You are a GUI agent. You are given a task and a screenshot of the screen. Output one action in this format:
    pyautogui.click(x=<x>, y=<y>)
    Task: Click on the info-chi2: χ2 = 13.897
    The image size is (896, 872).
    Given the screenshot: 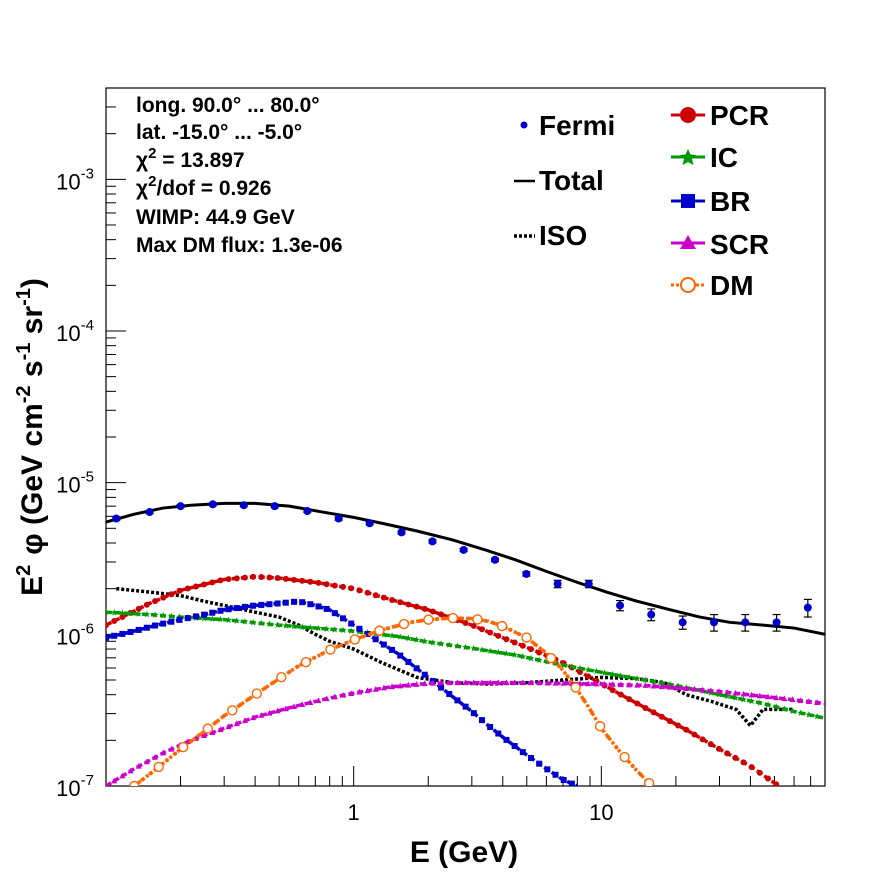 What is the action you would take?
    pyautogui.click(x=190, y=158)
    